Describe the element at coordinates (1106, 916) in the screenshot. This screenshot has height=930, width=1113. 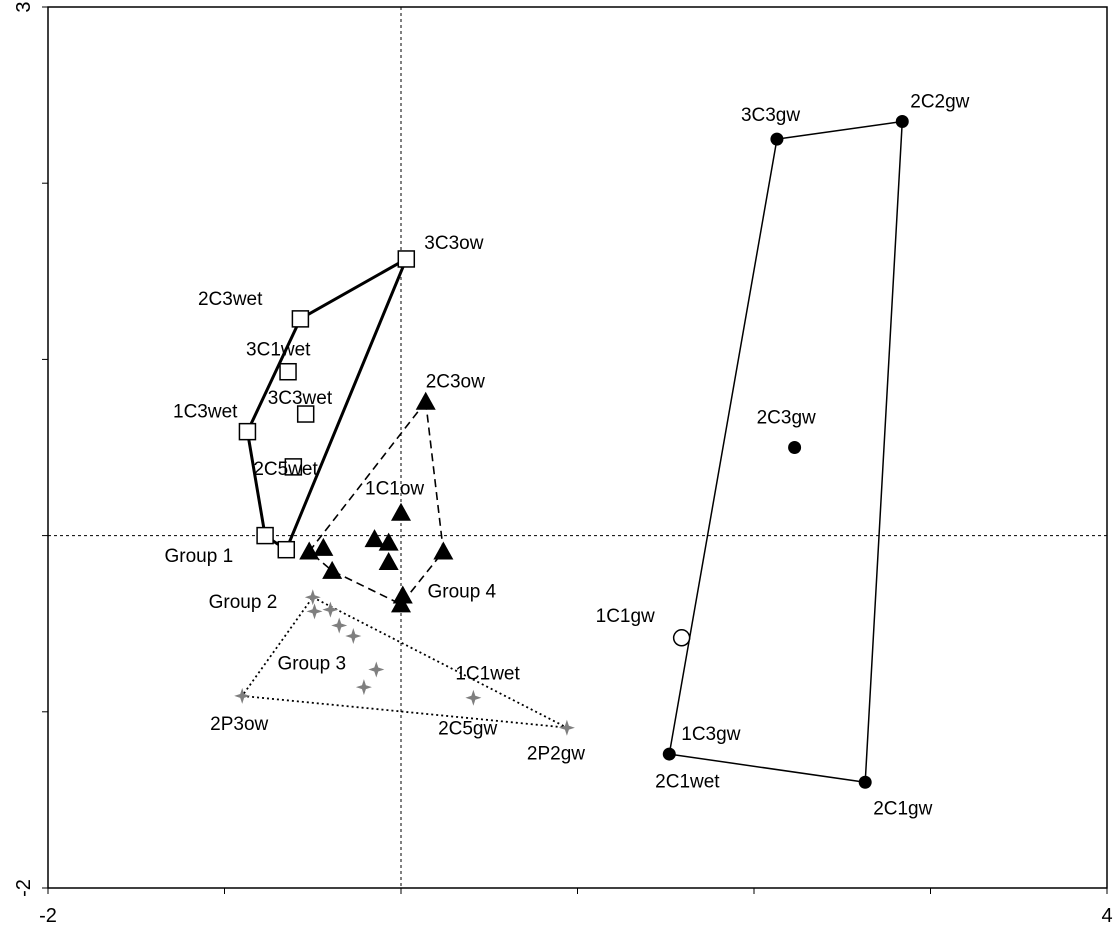
I see `x-tick-label: 4` at that location.